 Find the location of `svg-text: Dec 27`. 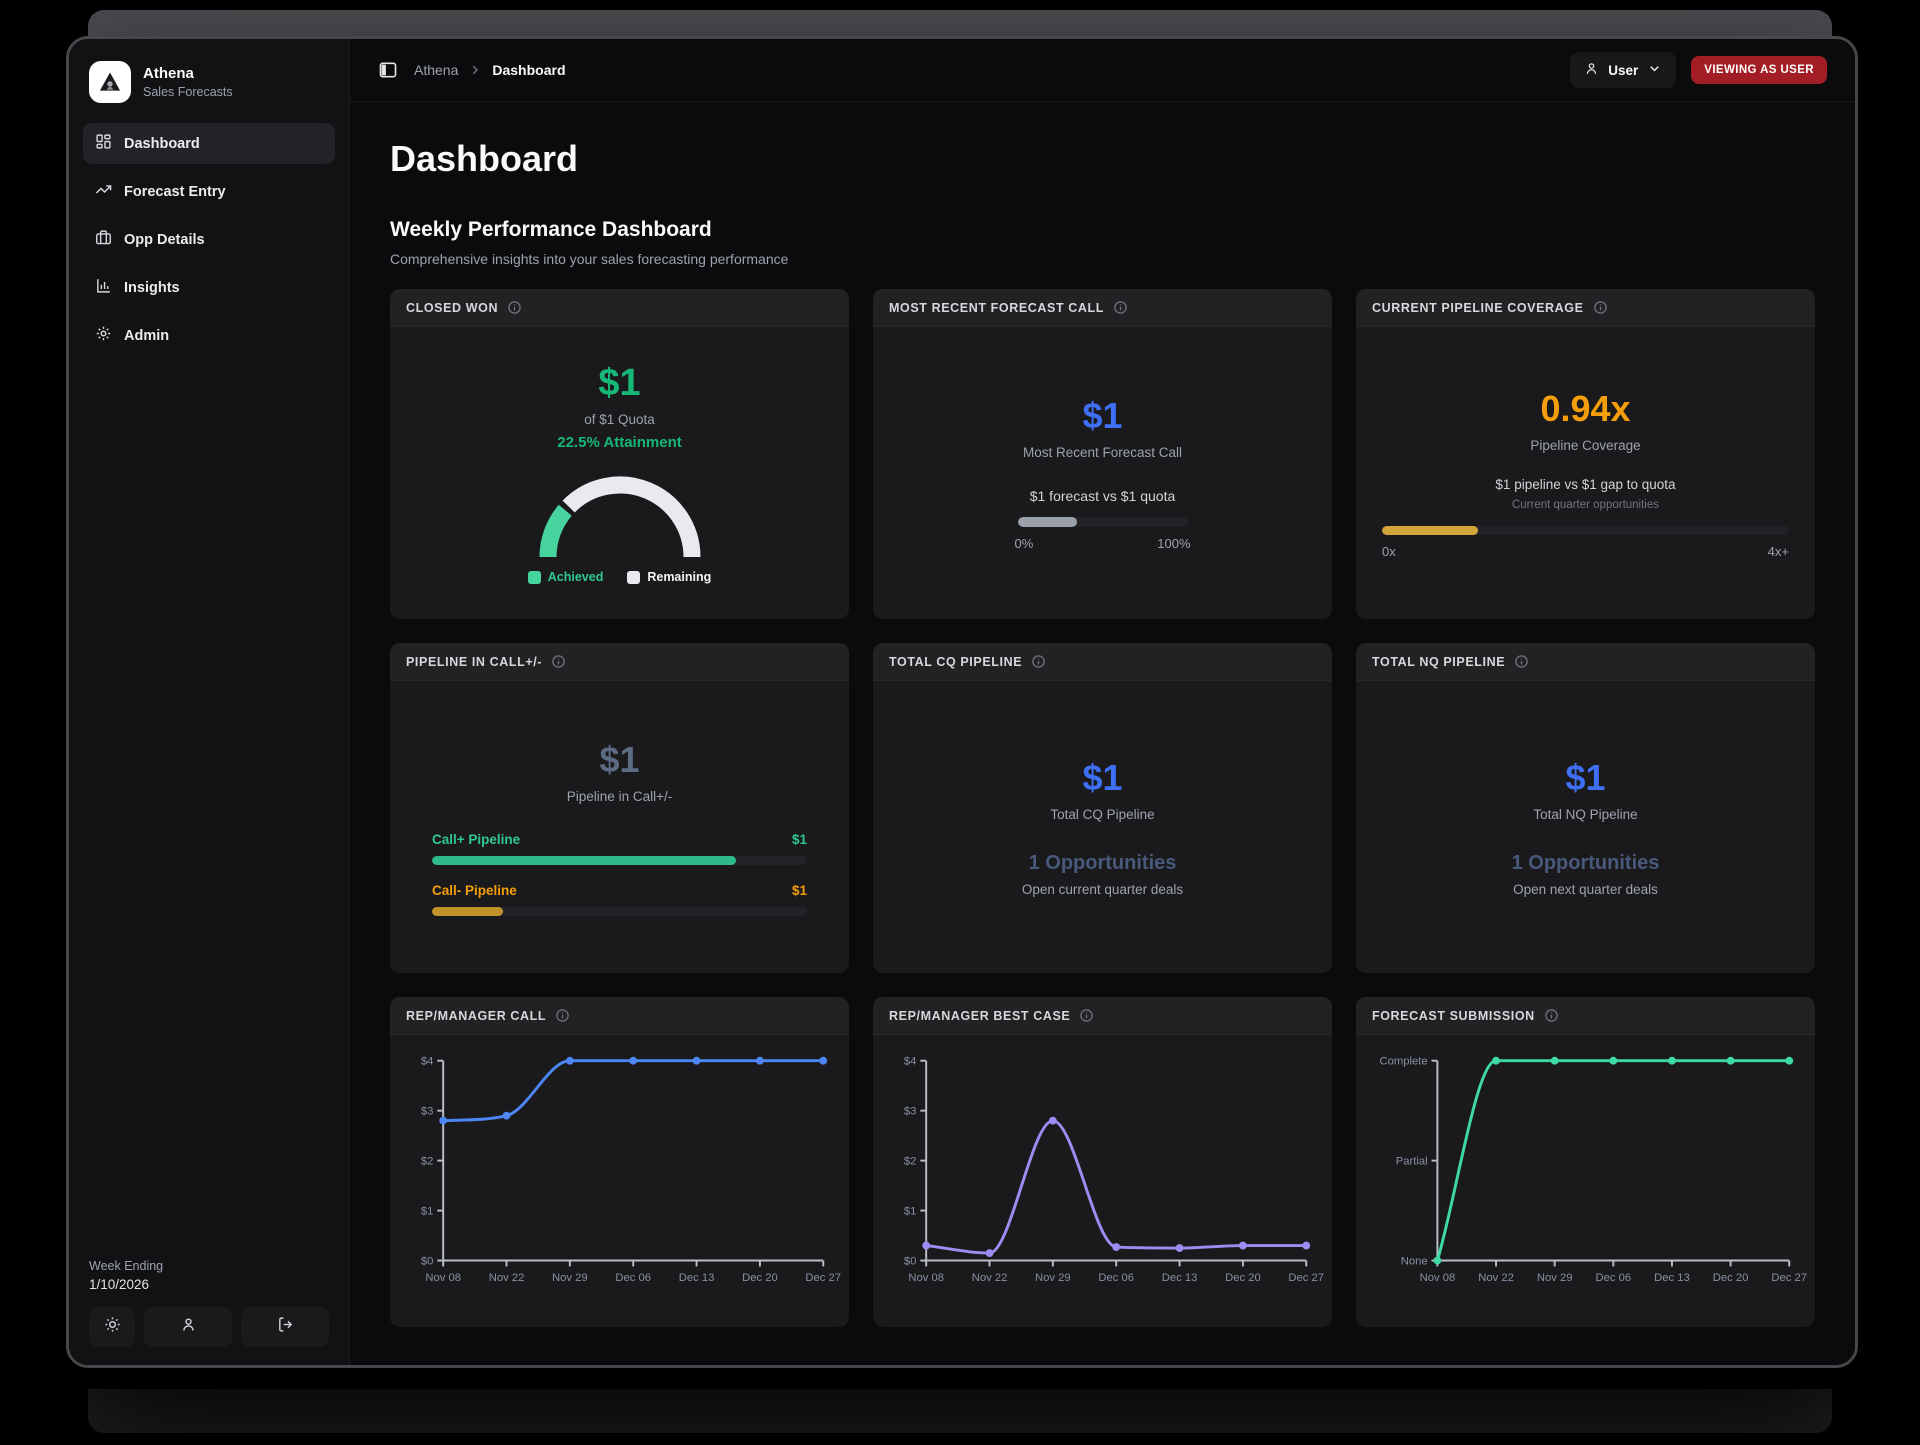

svg-text: Dec 27 is located at coordinates (1789, 1278).